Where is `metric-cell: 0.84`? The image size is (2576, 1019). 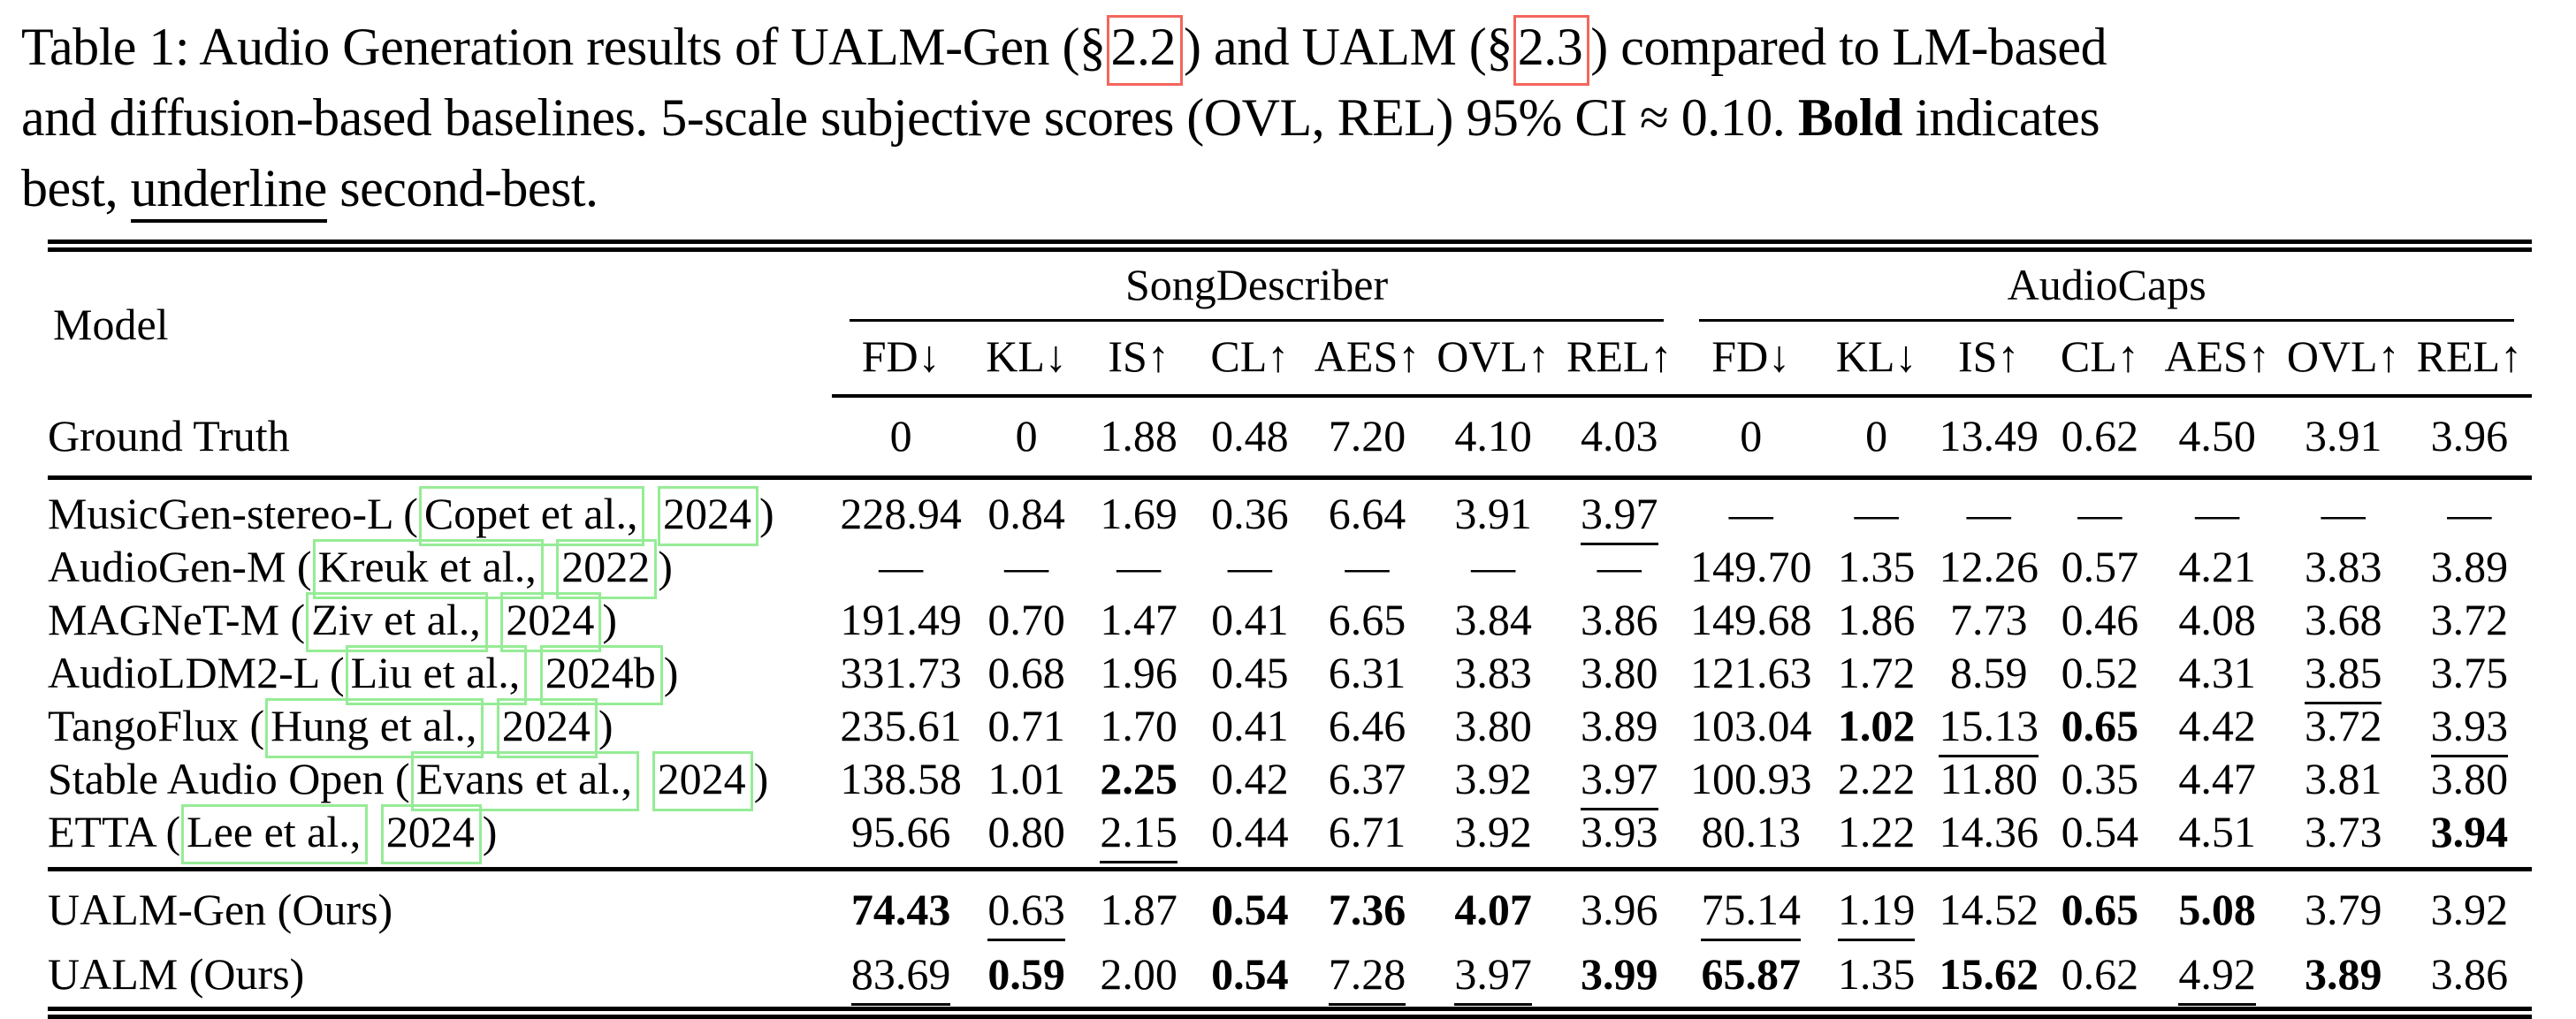
metric-cell: 0.84 is located at coordinates (1027, 509).